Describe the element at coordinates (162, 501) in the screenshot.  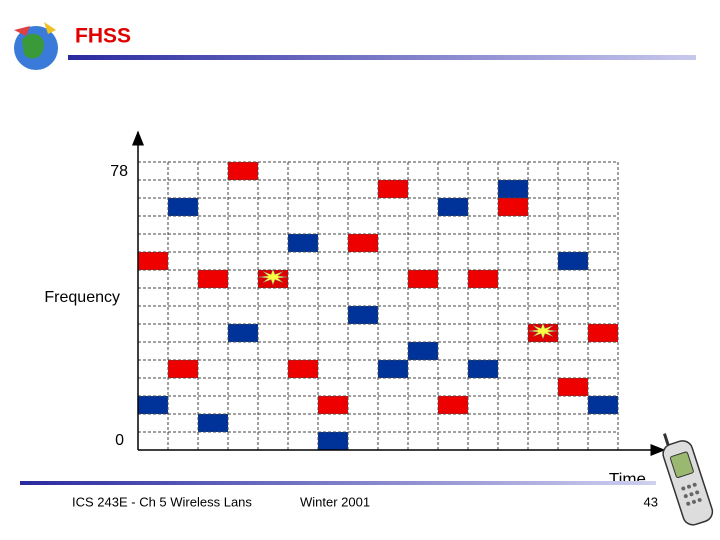
I see `footer-course: ICS 243E - Ch 5 Wireless Lans` at that location.